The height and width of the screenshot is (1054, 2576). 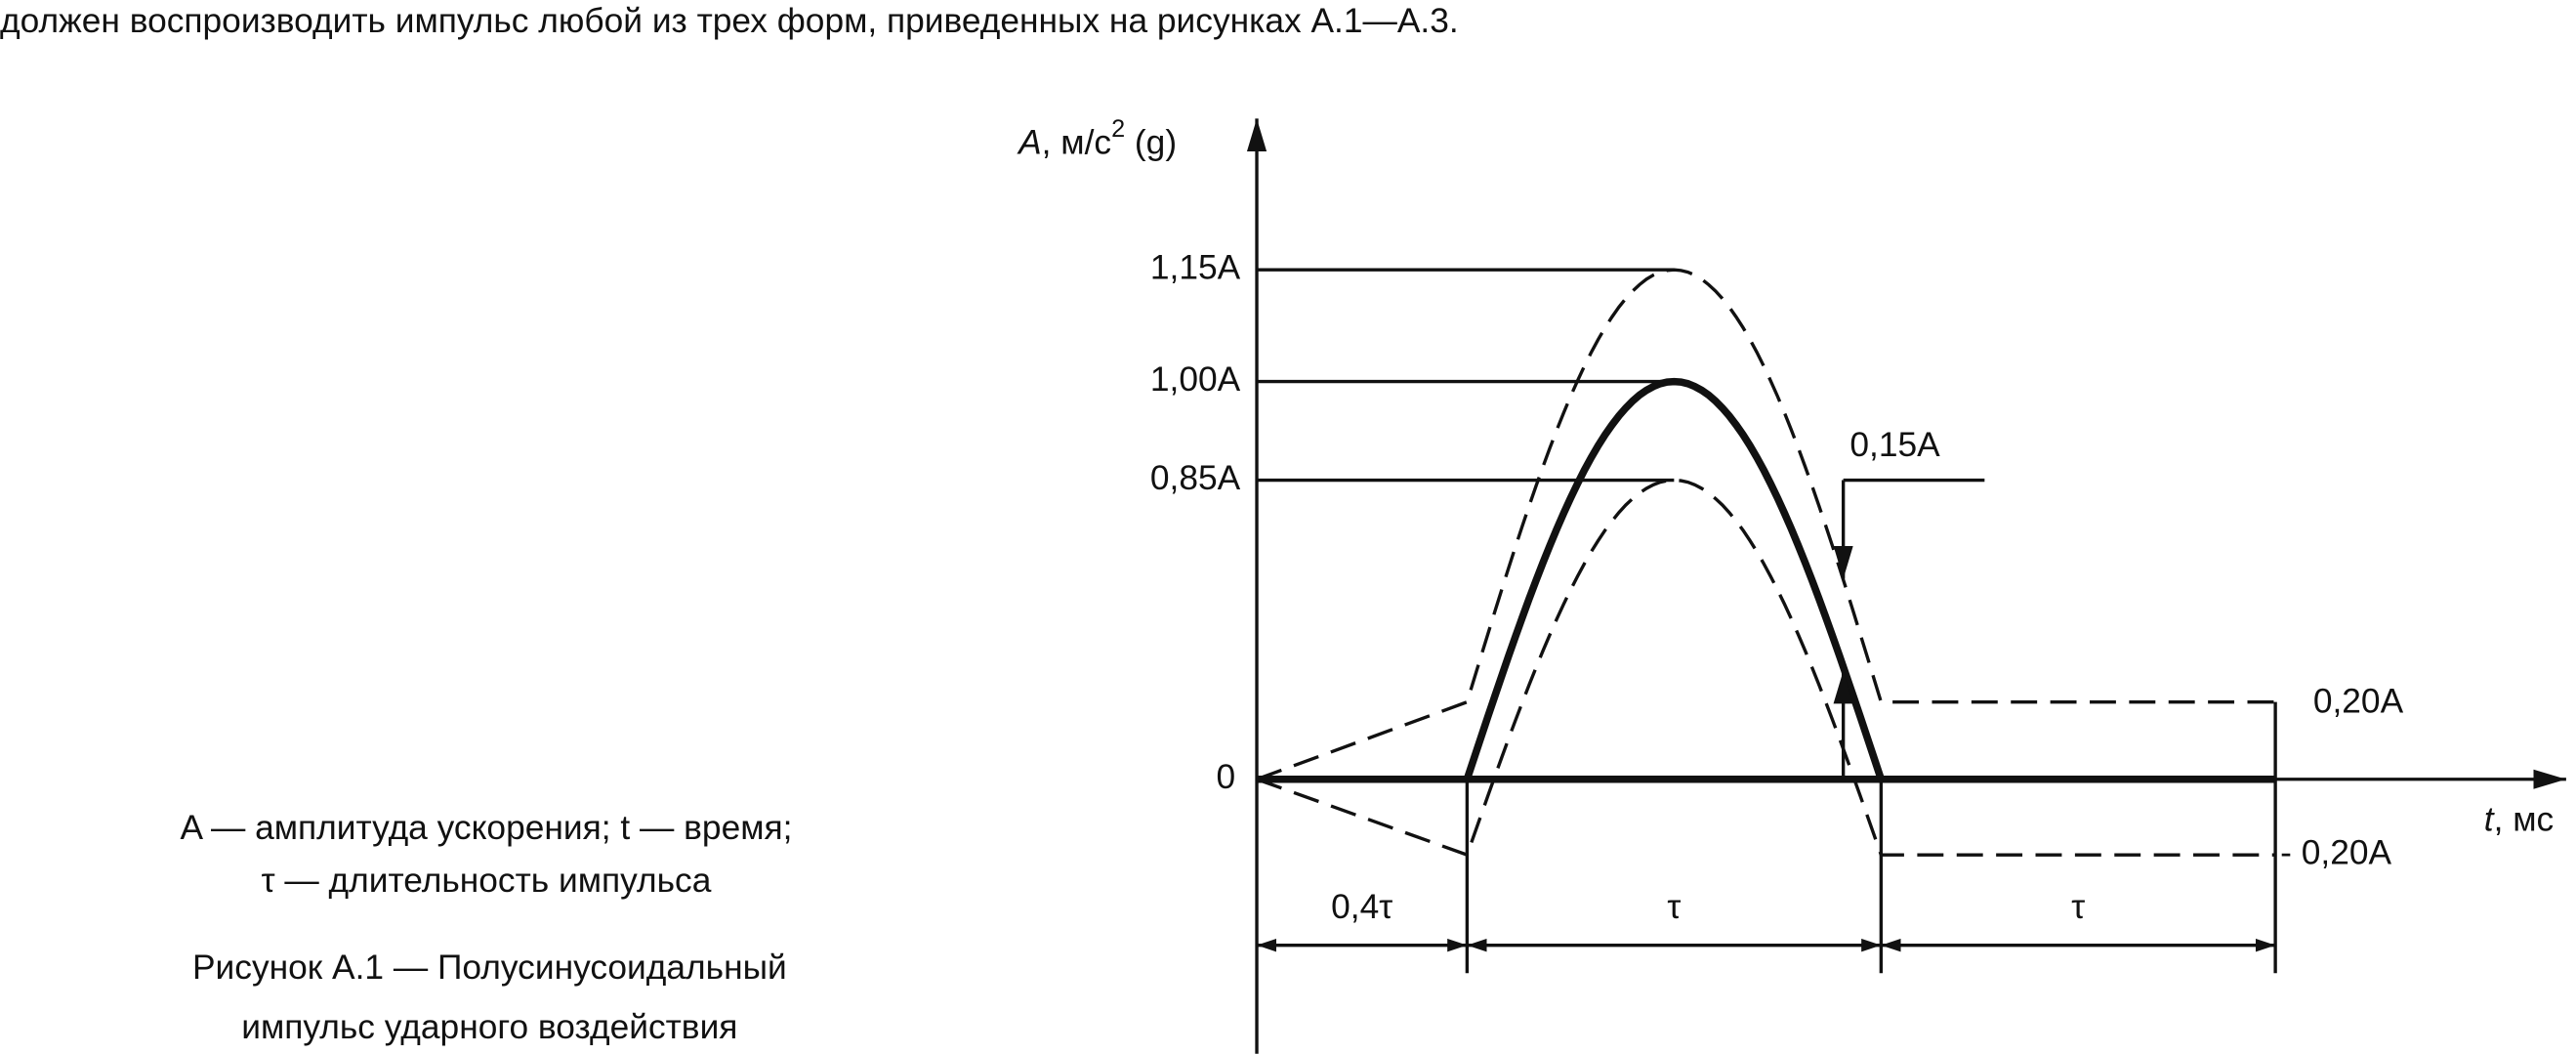 What do you see at coordinates (1097, 138) in the screenshot?
I see `y-axis-label: A, м/с2 (g)` at bounding box center [1097, 138].